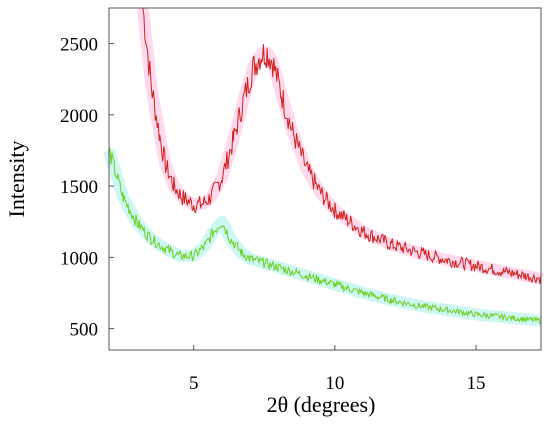 The height and width of the screenshot is (424, 550). I want to click on x-axis-ticks: 5 10 15, so click(337, 369).